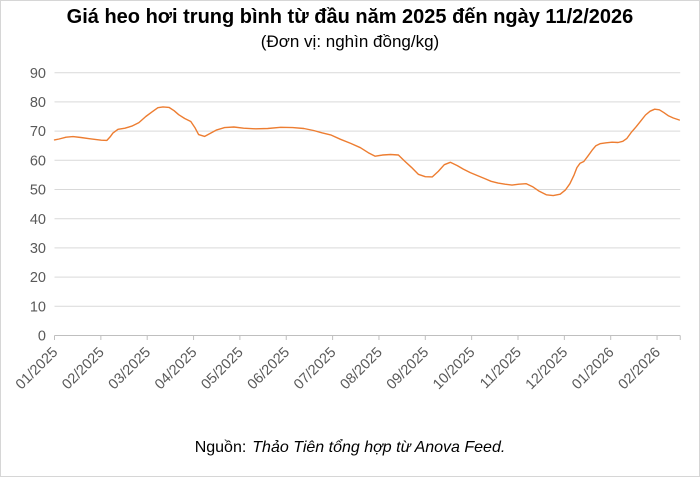  What do you see at coordinates (501, 369) in the screenshot?
I see `x-tick-label-11/2025: 11/2025` at bounding box center [501, 369].